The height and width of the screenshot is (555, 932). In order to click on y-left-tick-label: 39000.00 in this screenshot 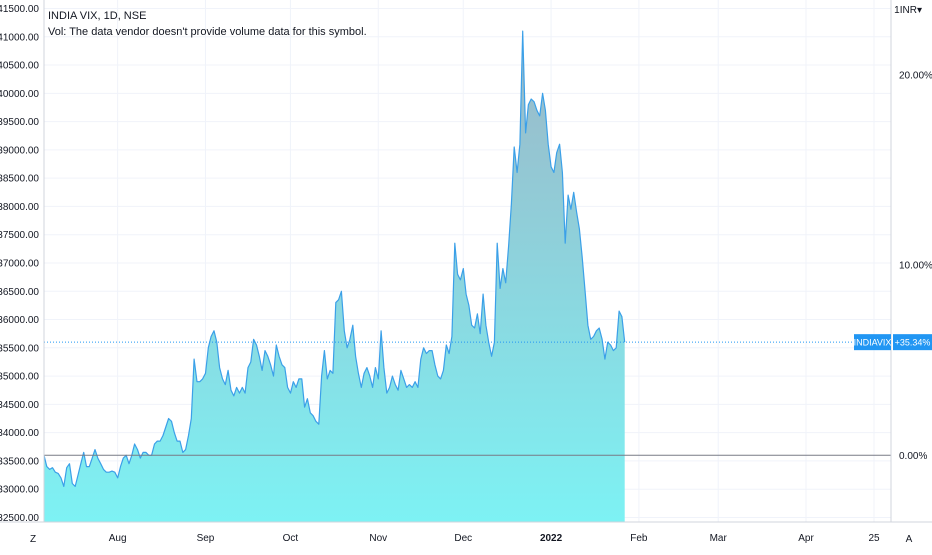, I will do `click(19, 150)`.